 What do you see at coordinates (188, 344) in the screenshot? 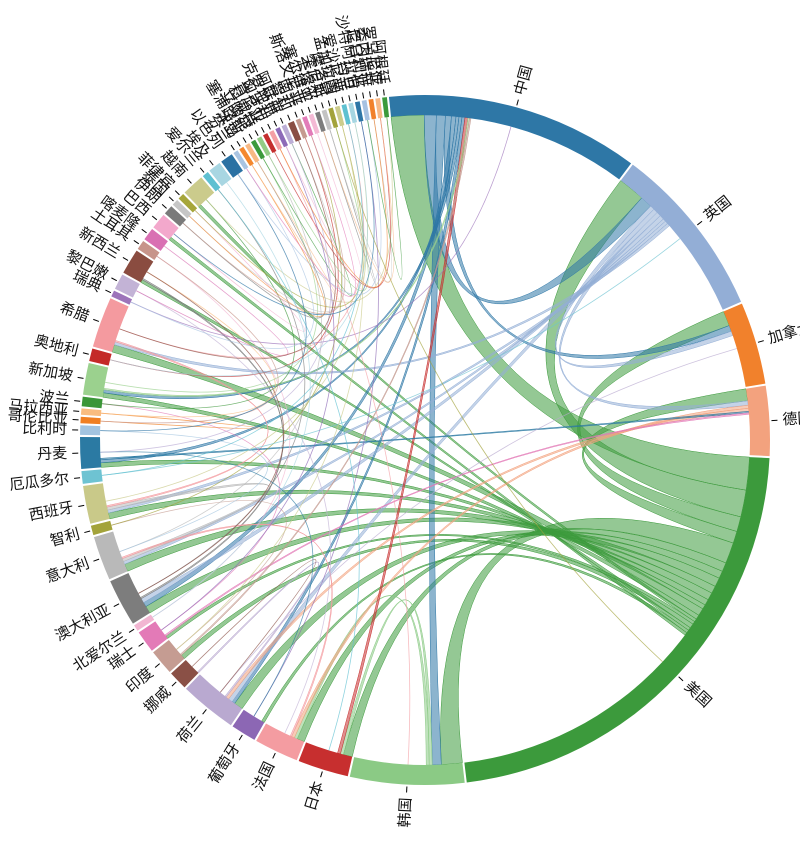
I see `thread-马拉西亚` at bounding box center [188, 344].